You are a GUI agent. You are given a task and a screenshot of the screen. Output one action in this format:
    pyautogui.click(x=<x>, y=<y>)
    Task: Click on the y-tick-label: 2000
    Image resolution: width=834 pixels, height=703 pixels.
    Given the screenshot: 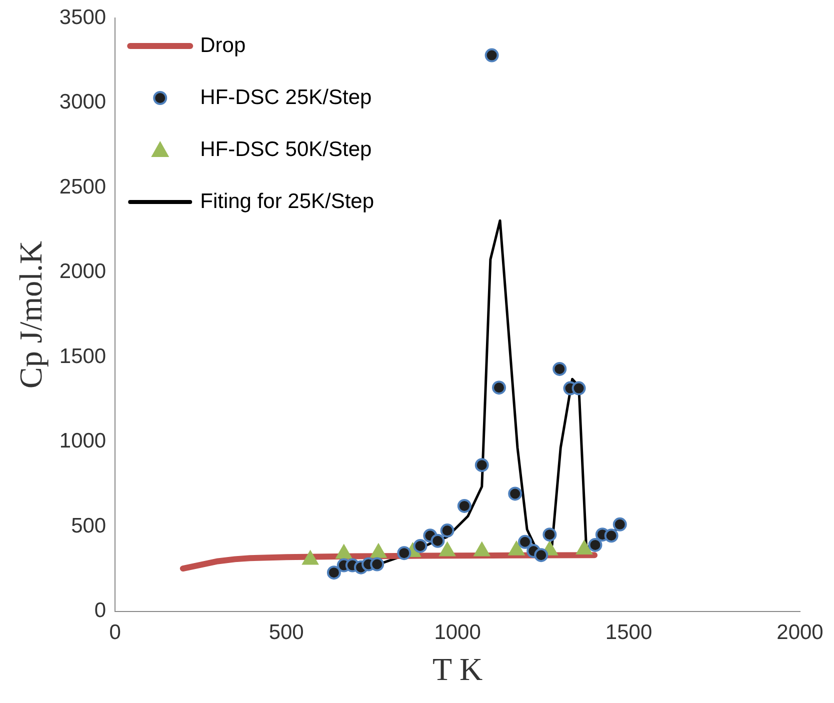 What is the action you would take?
    pyautogui.click(x=82, y=272)
    